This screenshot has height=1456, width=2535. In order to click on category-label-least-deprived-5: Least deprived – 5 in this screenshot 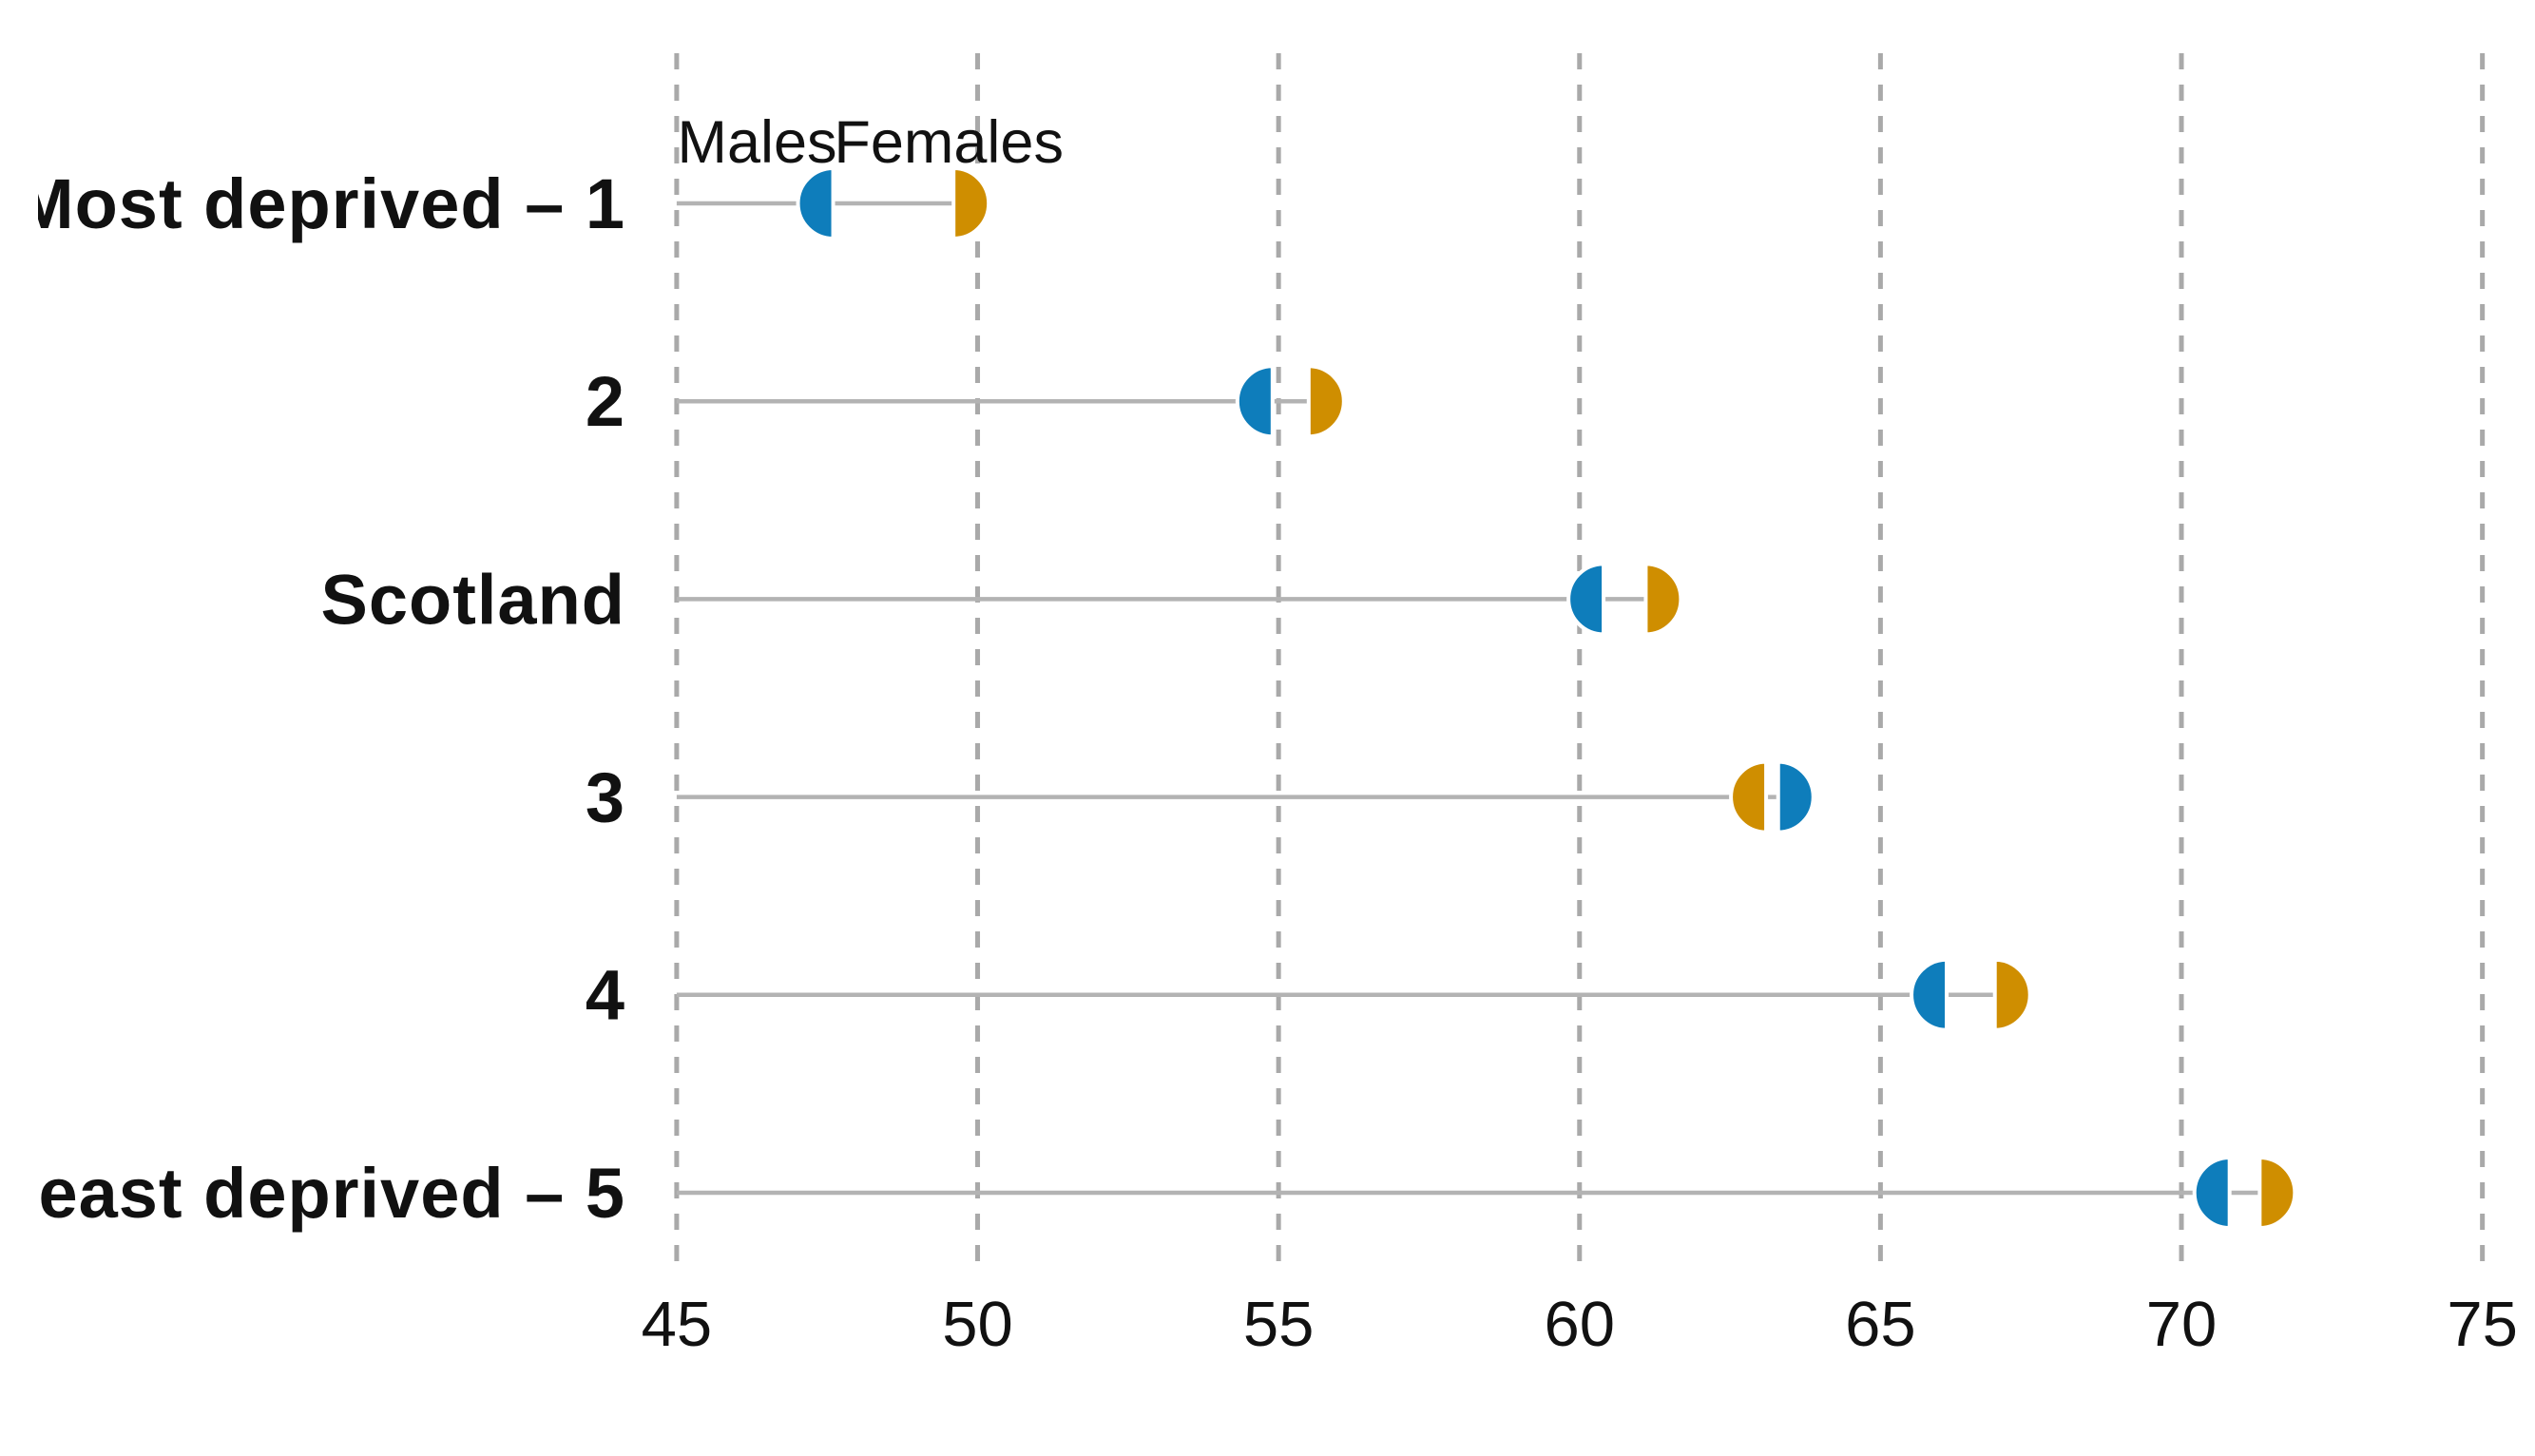, I will do `click(331, 1193)`.